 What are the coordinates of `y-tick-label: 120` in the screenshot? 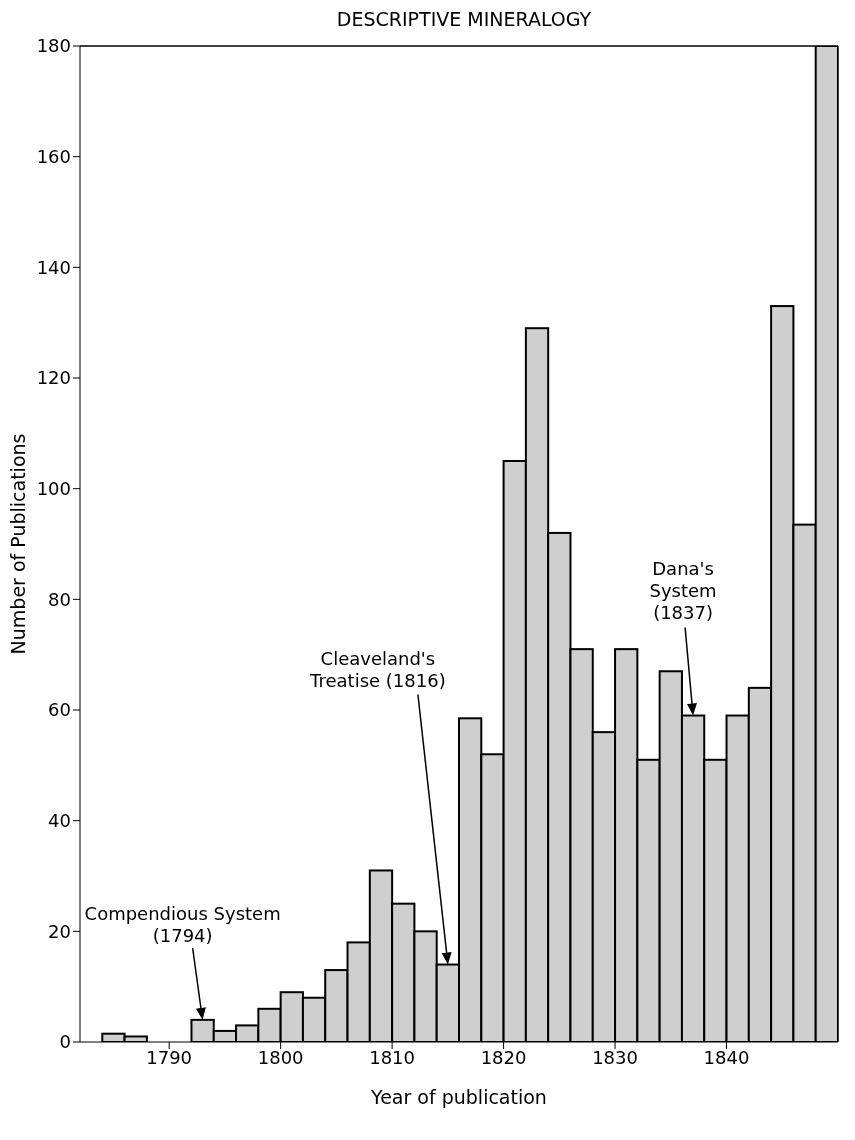 It's located at (53, 378).